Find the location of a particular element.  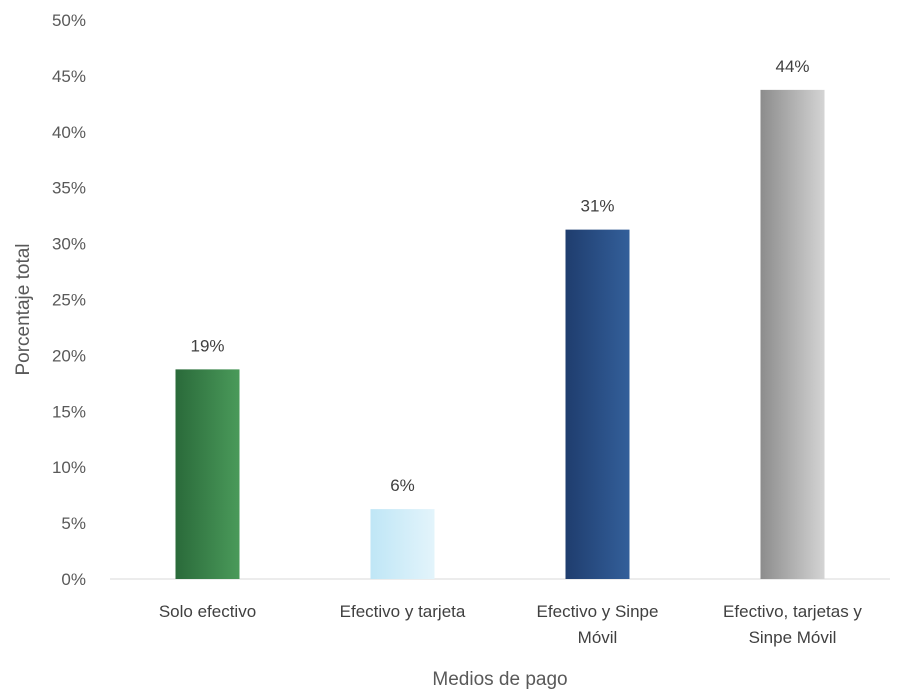

data-label: 6% is located at coordinates (402, 485).